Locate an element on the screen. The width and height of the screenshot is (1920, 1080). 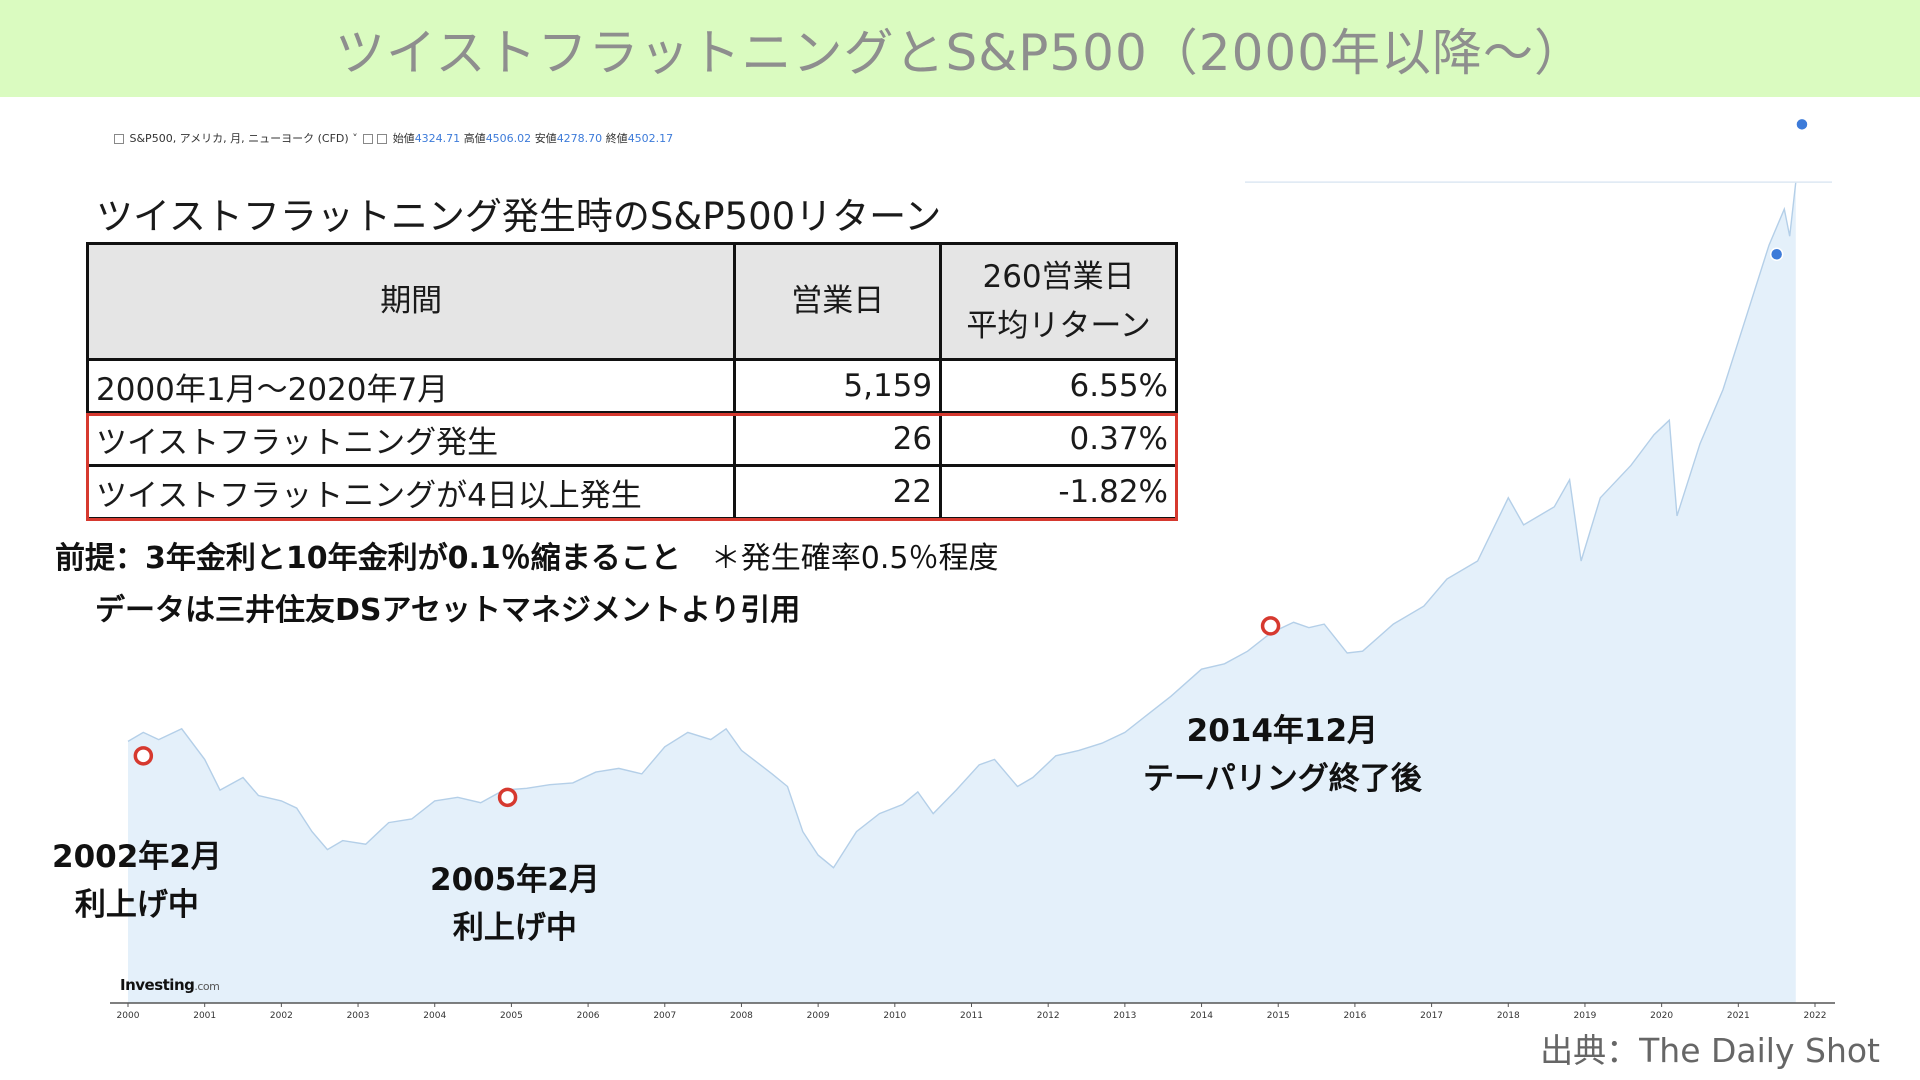
data-source-note: データは三井住友DSアセットマネジメントより引用 is located at coordinates (448, 610).